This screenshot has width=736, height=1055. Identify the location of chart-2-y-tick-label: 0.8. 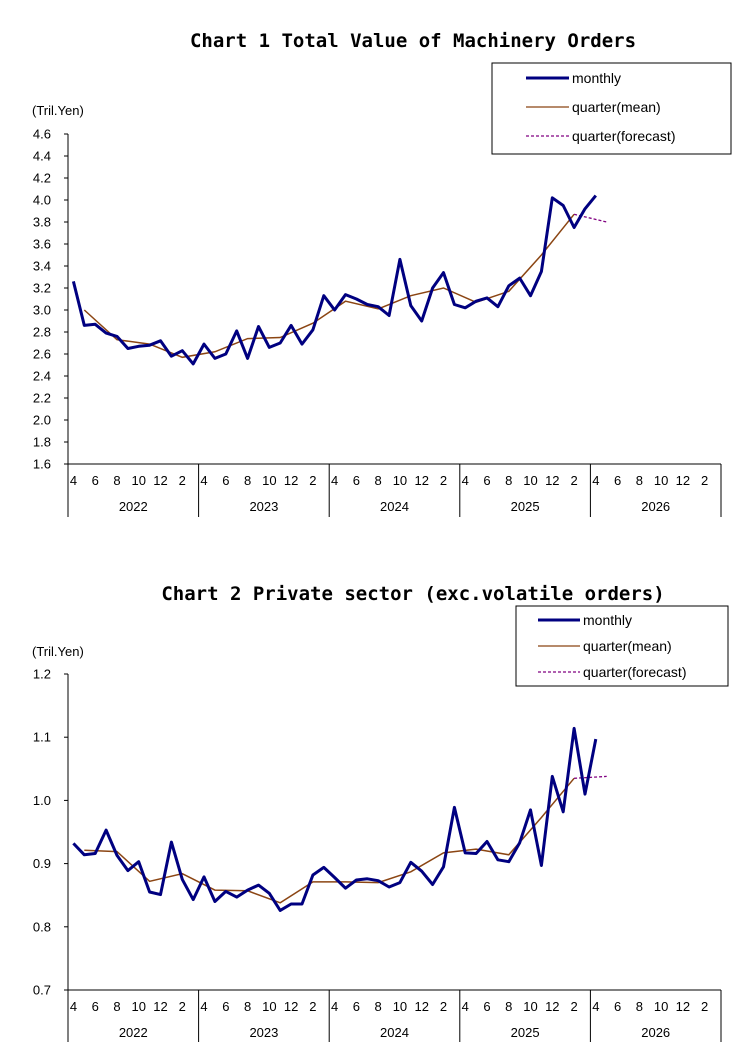
(42, 926).